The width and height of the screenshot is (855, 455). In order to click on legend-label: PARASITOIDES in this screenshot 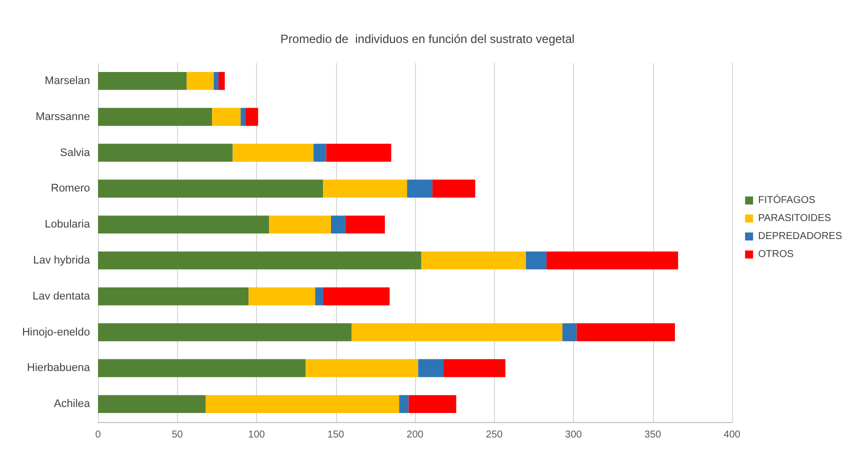, I will do `click(795, 218)`.